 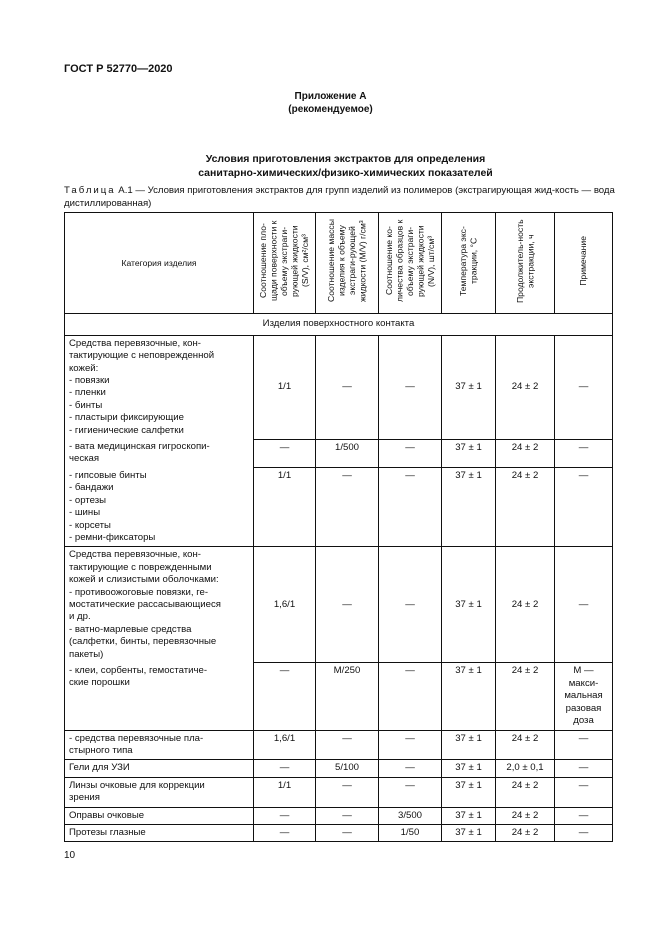 I want to click on category-line: Гели для УЗИ, so click(x=99, y=768).